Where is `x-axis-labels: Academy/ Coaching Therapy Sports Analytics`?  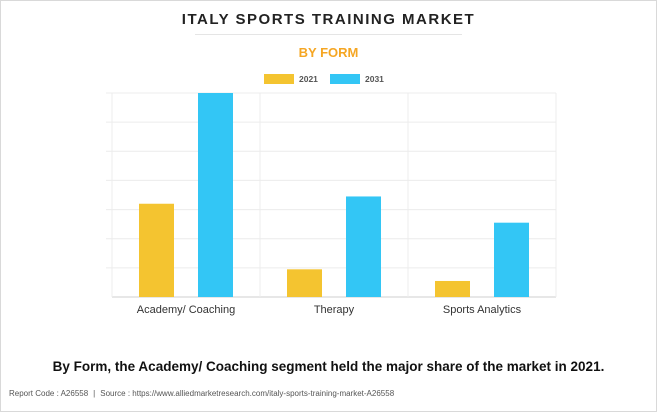 x-axis-labels: Academy/ Coaching Therapy Sports Analytics is located at coordinates (329, 310).